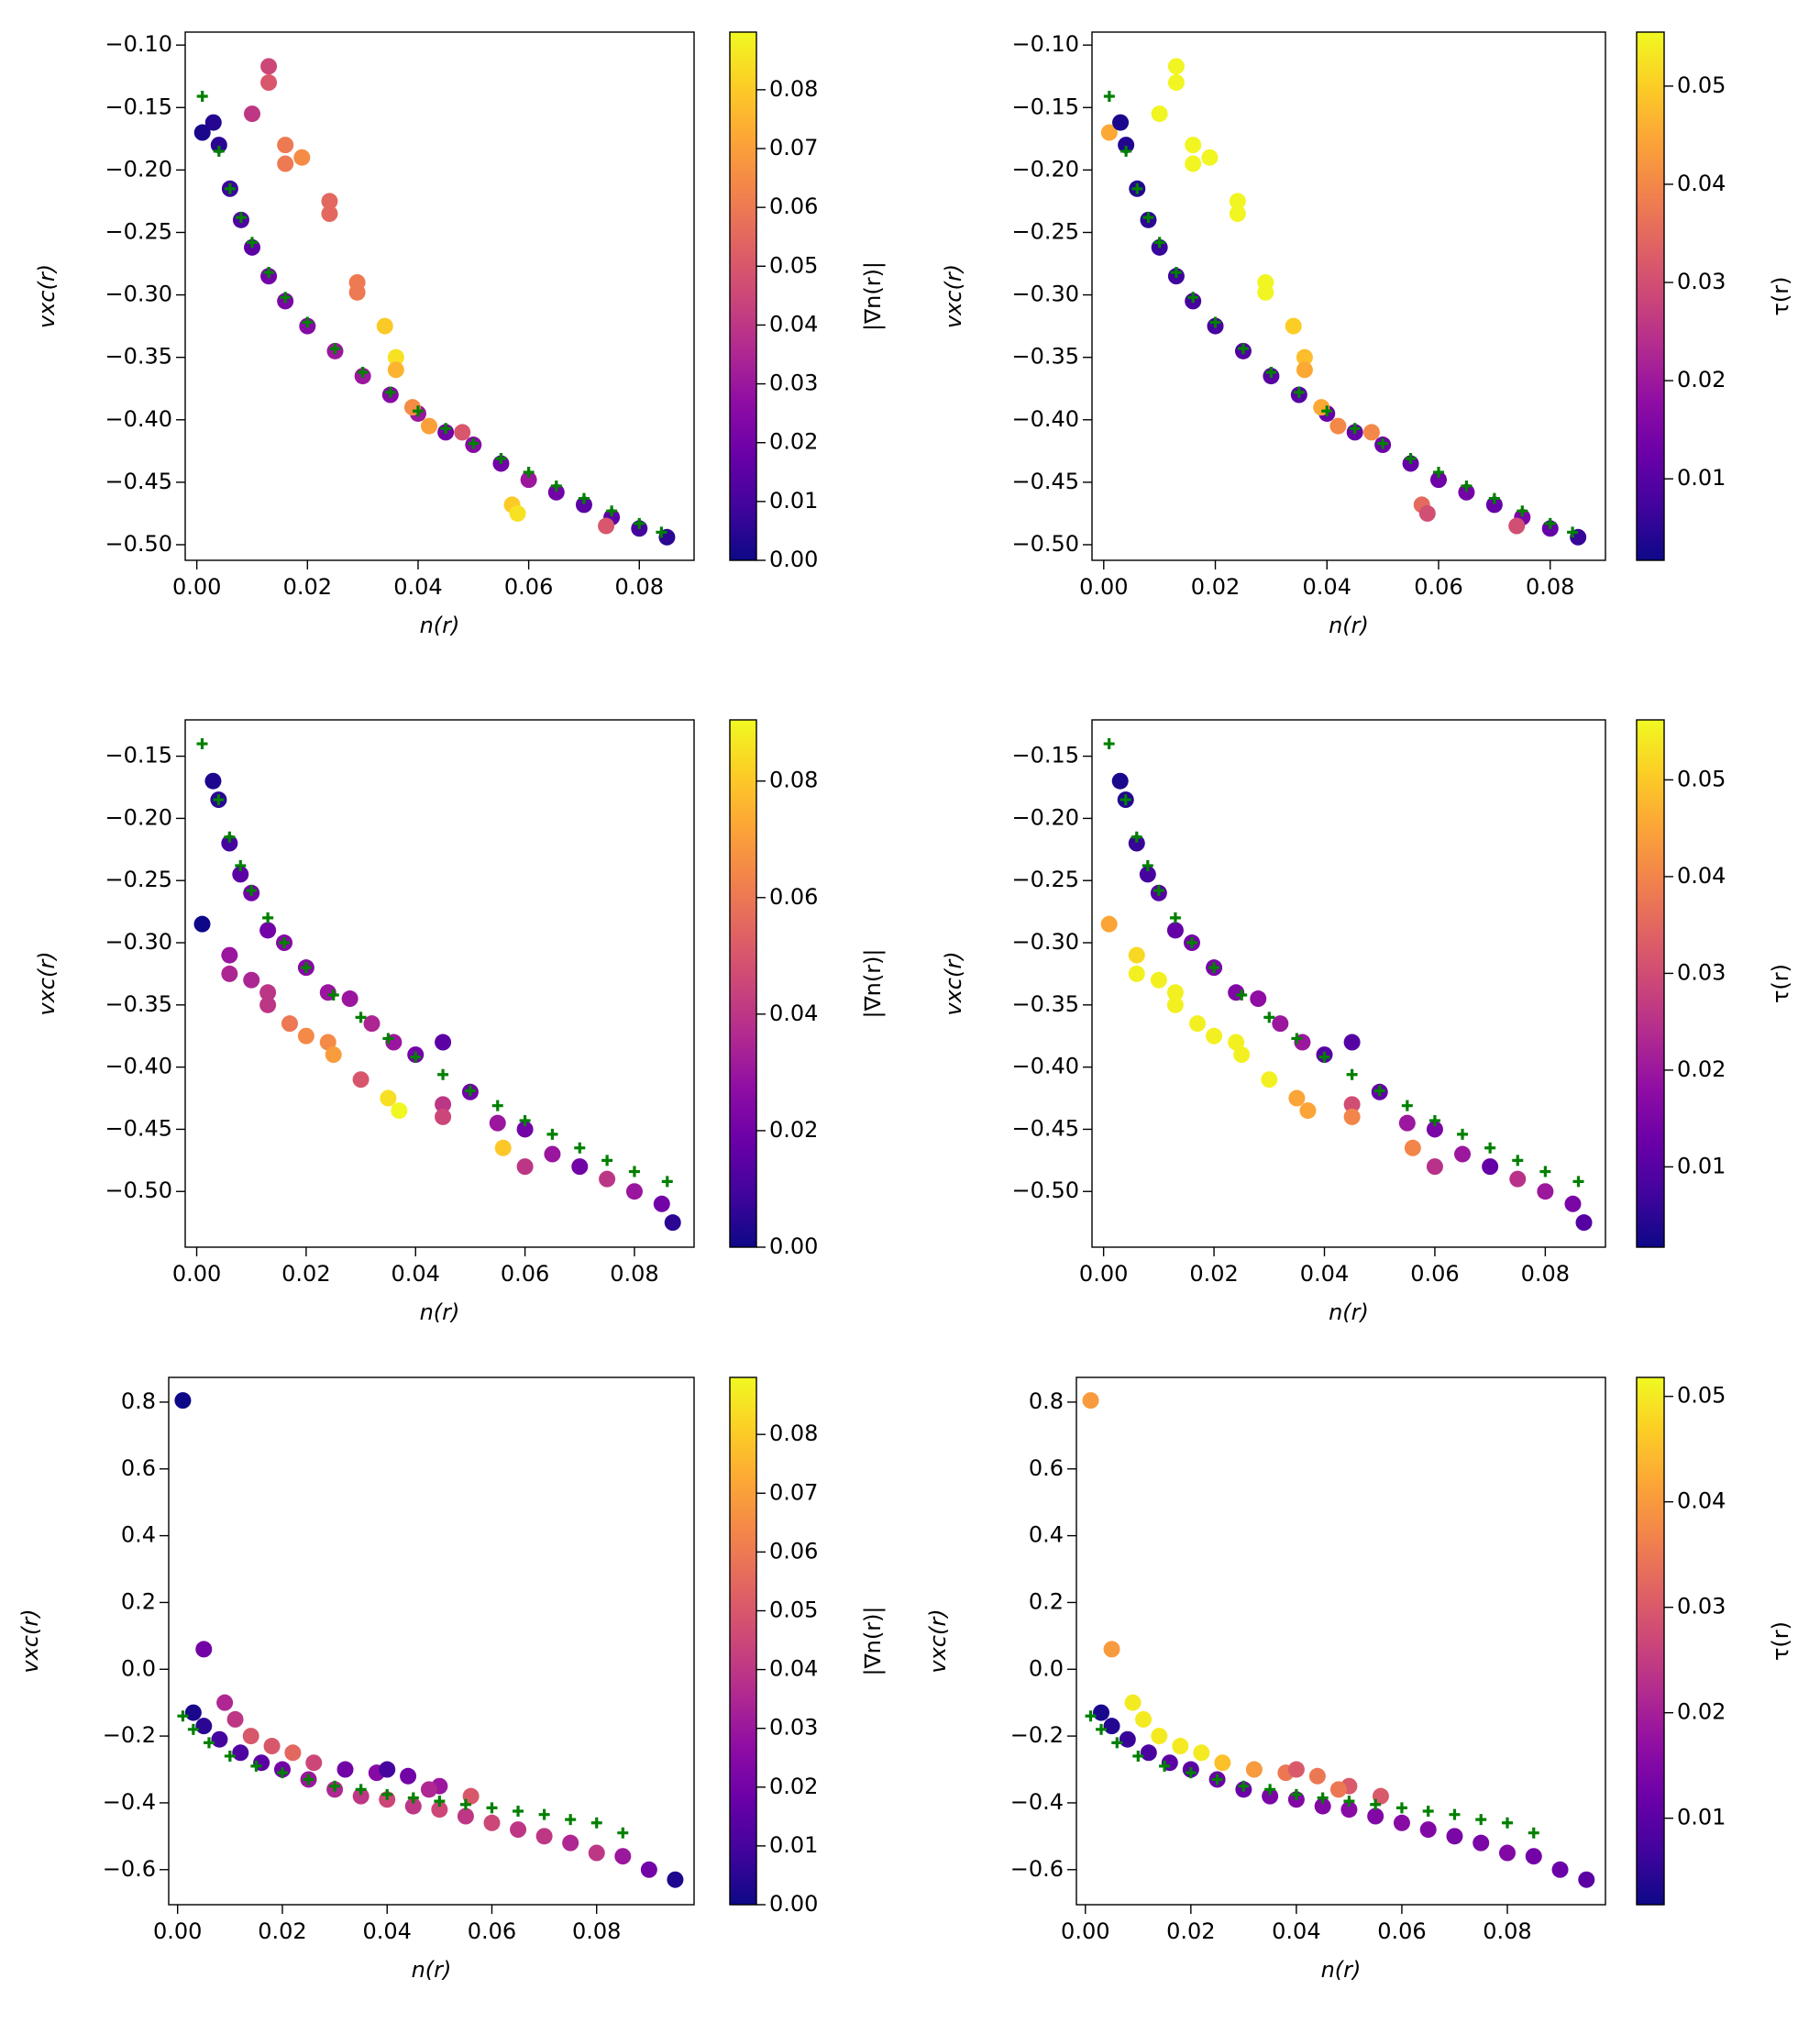 Image resolution: width=1820 pixels, height=2034 pixels. What do you see at coordinates (138, 817) in the screenshot?
I see `y-tick-label: −0.20` at bounding box center [138, 817].